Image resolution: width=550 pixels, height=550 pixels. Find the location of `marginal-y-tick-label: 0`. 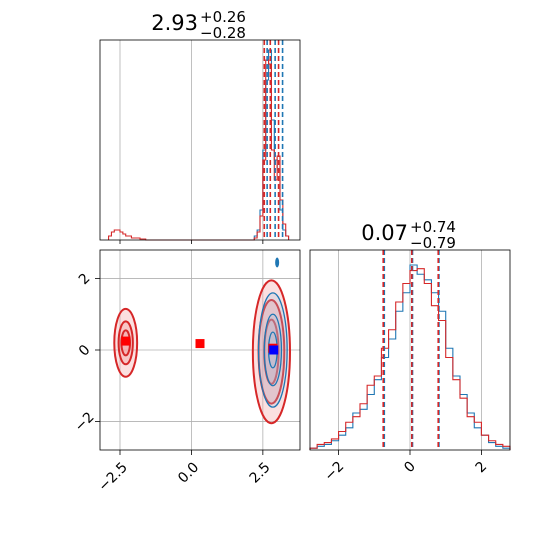

marginal-y-tick-label: 0 is located at coordinates (410, 468).